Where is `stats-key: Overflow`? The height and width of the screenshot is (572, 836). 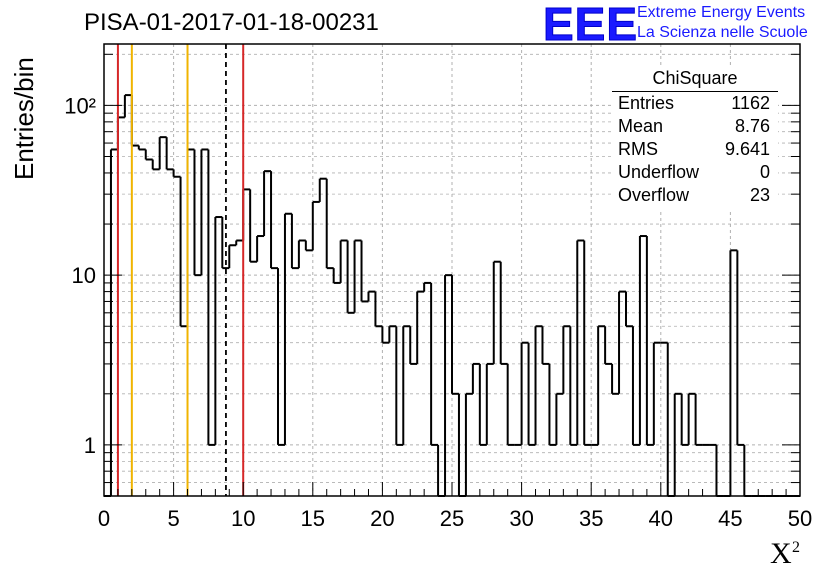 stats-key: Overflow is located at coordinates (654, 195).